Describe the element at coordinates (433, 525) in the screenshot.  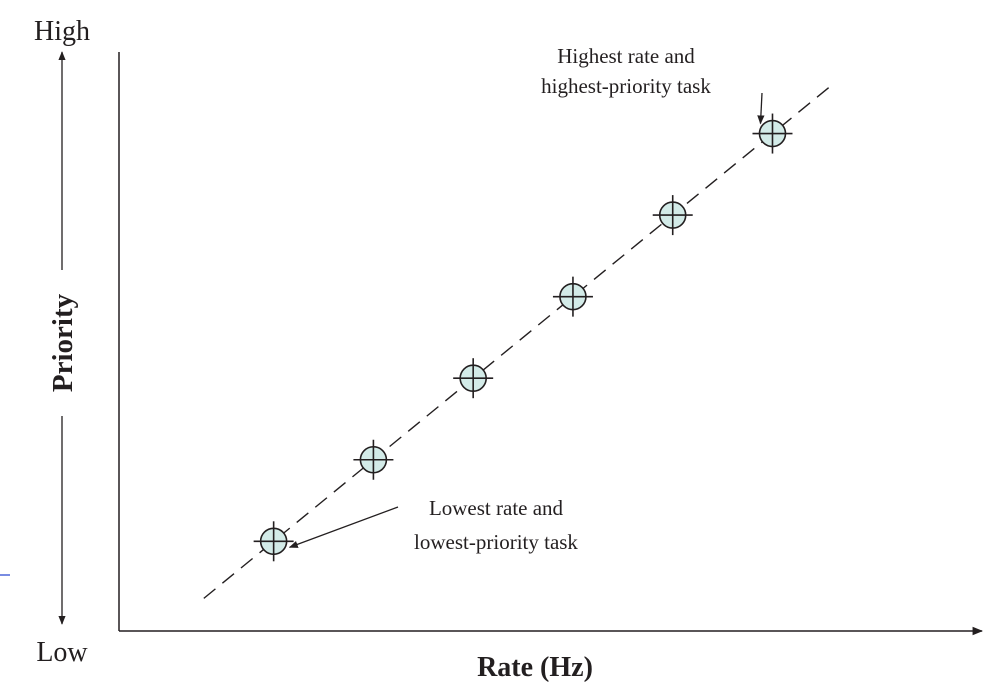
I see `annotation-lowest: Lowest rate and lowest-priority task` at that location.